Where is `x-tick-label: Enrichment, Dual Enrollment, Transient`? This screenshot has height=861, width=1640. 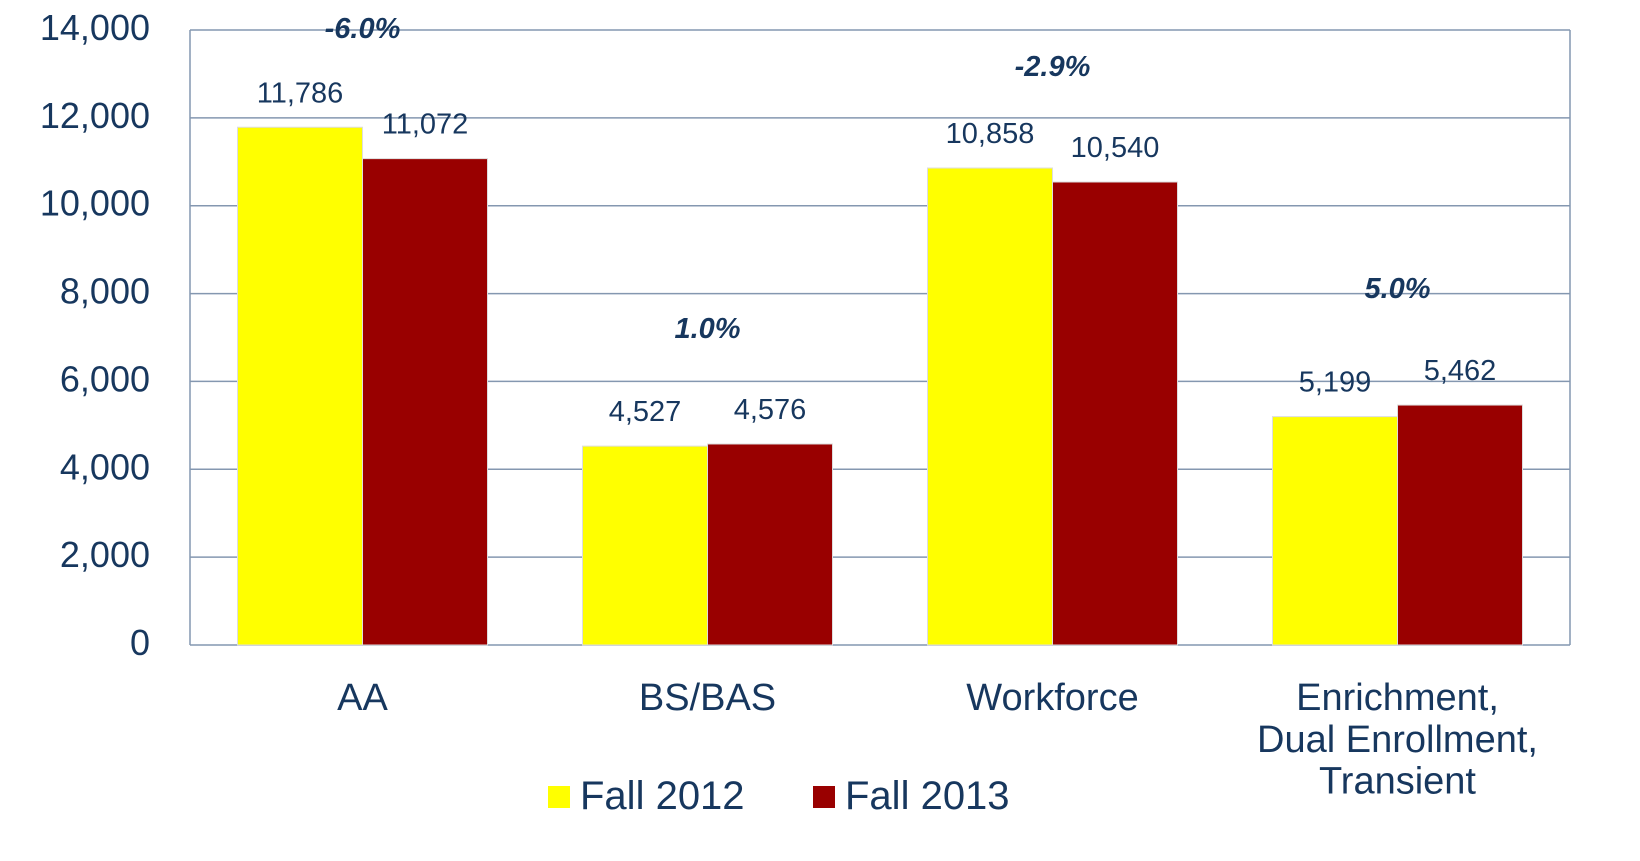
x-tick-label: Enrichment, Dual Enrollment, Transient is located at coordinates (1397, 740).